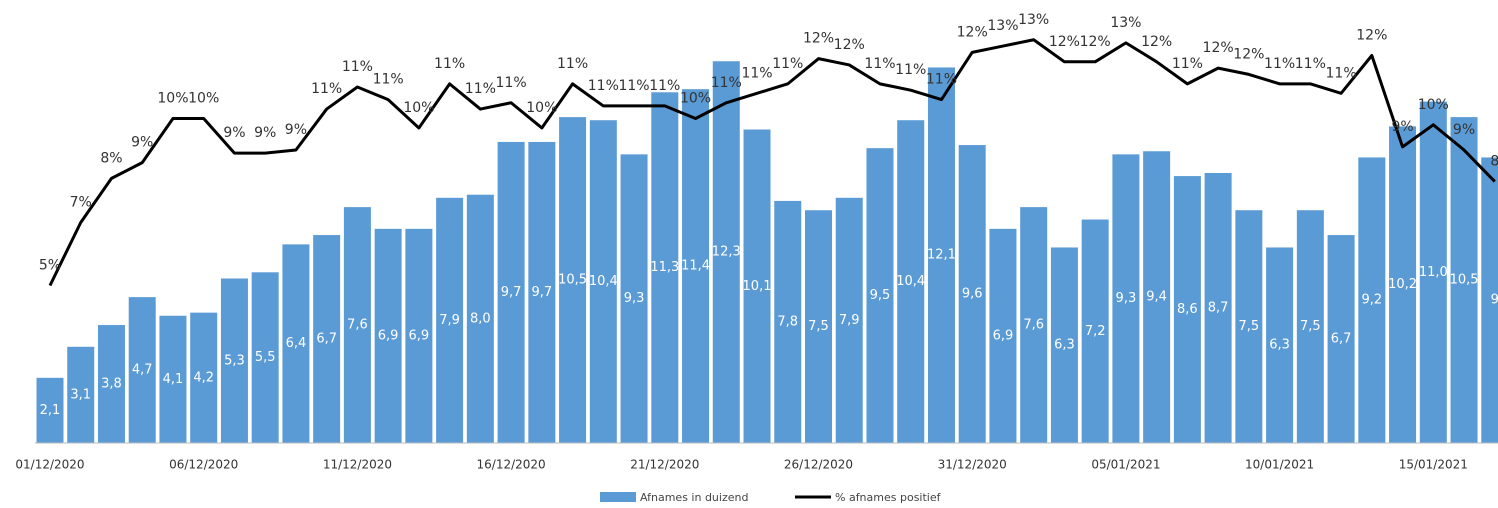 The image size is (1498, 508). What do you see at coordinates (1187, 309) in the screenshot?
I see `bar-value-label: 8,6` at bounding box center [1187, 309].